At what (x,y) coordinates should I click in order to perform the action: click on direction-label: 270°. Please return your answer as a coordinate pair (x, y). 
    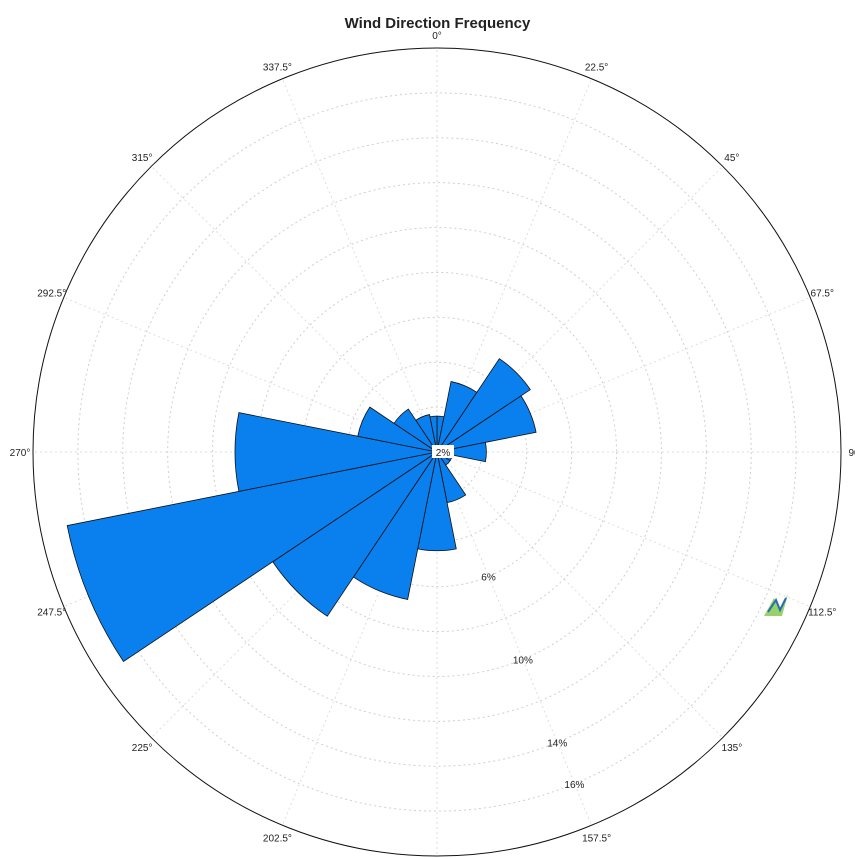
    Looking at the image, I should click on (20, 453).